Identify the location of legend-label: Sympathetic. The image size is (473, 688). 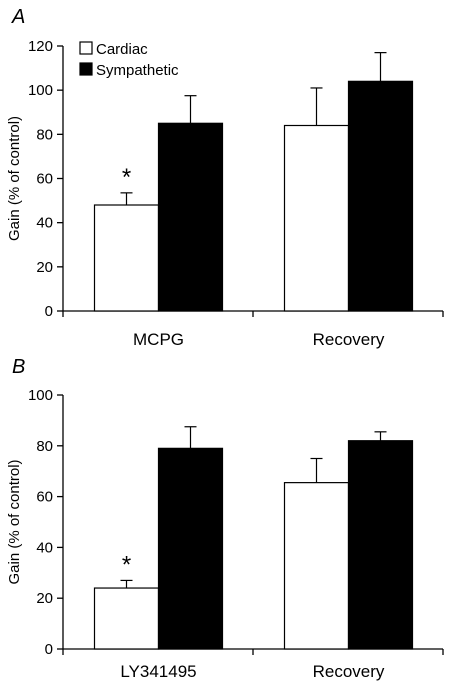
(137, 70).